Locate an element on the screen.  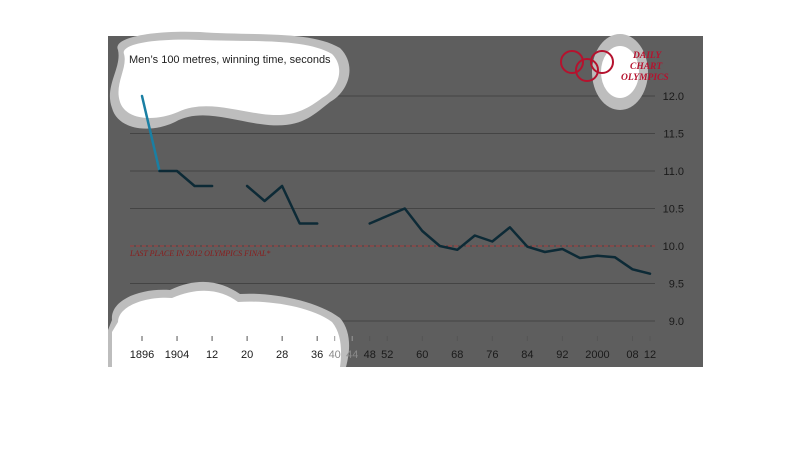
x-tick-label: 44 is located at coordinates (352, 355).